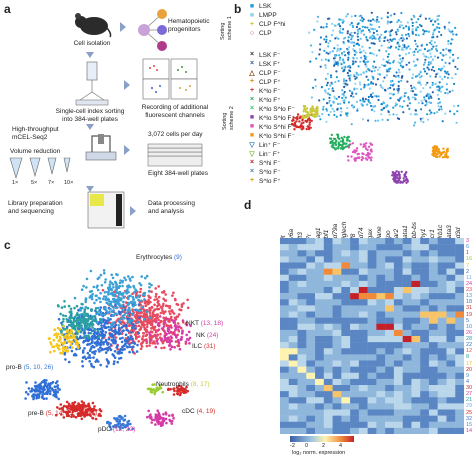 The height and width of the screenshot is (459, 474). What do you see at coordinates (175, 134) in the screenshot?
I see `cells-per-day-label: 3,072 cells per day` at bounding box center [175, 134].